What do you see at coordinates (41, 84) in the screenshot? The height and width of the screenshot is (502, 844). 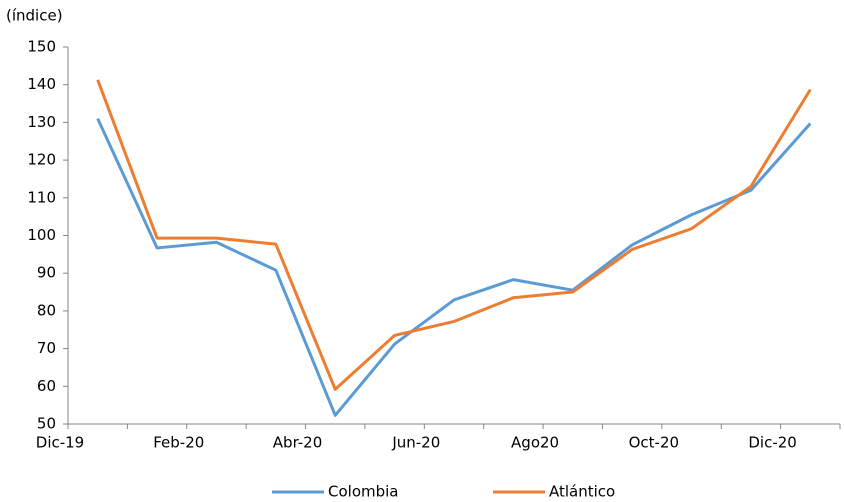 I see `y-tick-label: 140` at bounding box center [41, 84].